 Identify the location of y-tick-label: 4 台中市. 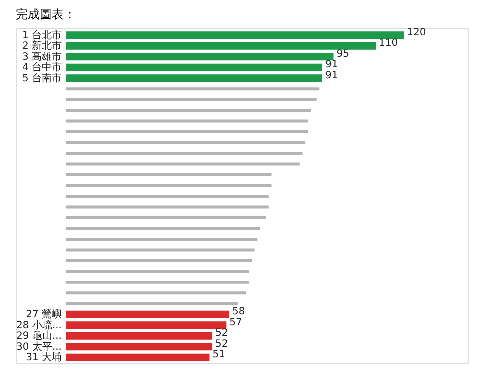
(42, 68).